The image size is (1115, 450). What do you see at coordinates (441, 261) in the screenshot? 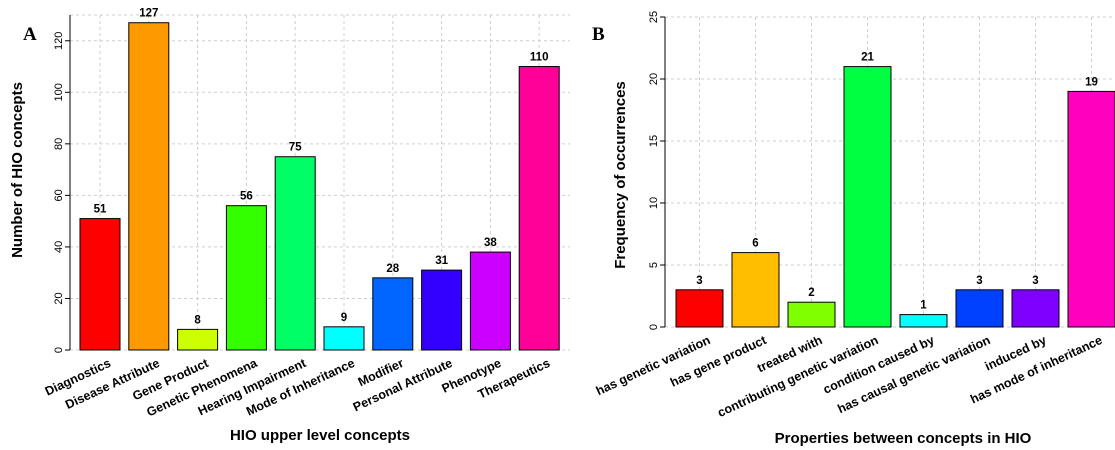
I see `bar-value-label: 31` at bounding box center [441, 261].